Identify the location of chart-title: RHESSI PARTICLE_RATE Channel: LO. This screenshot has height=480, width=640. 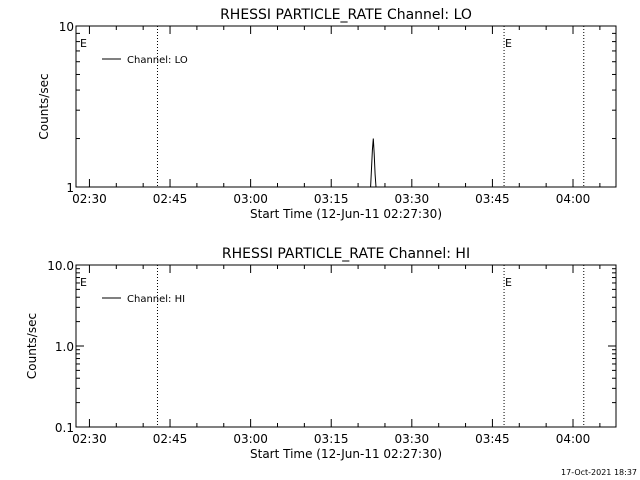
(346, 15).